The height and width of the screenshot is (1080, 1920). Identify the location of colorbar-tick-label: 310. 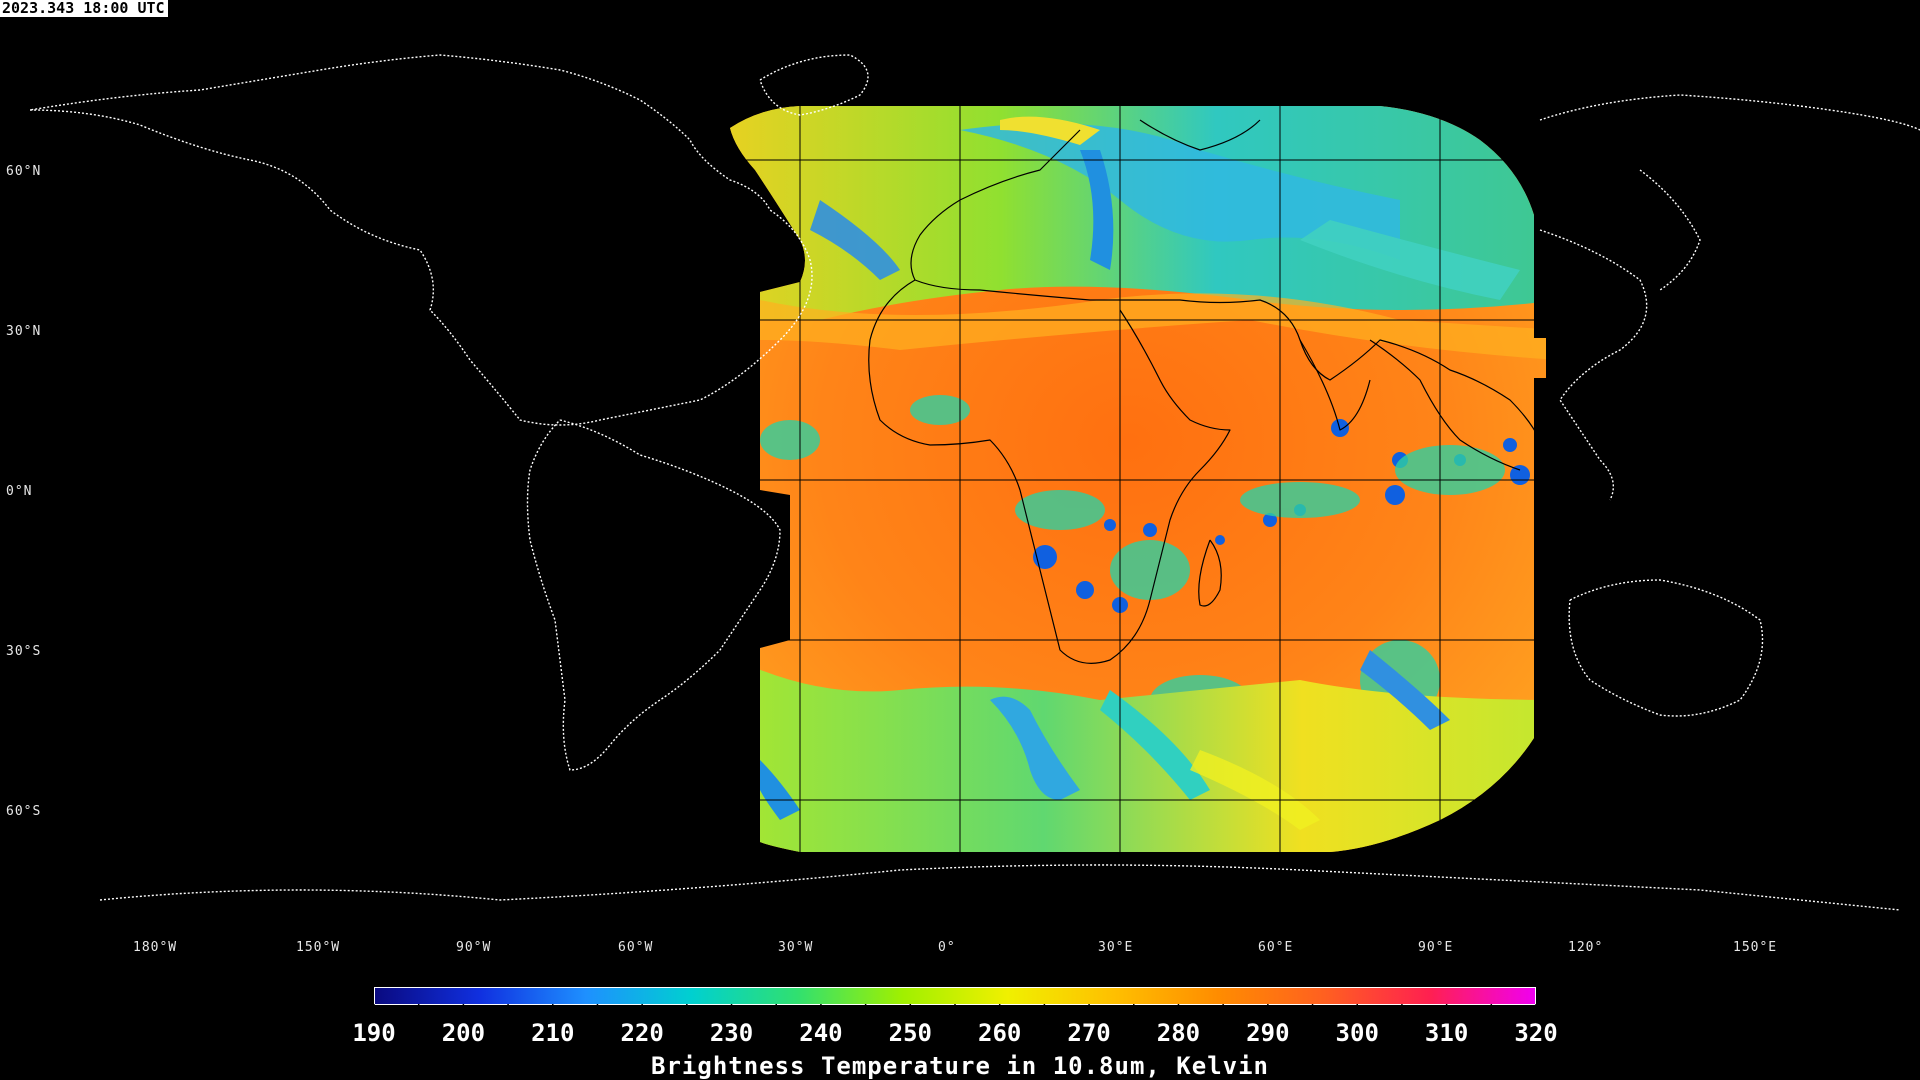
(1446, 1033).